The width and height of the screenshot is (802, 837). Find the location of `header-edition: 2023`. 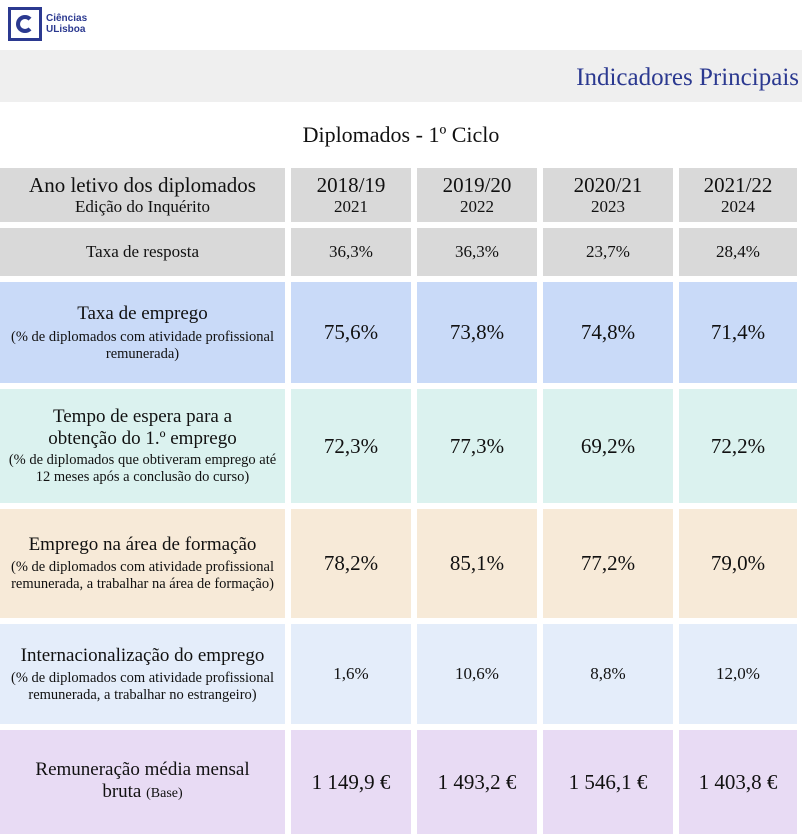

header-edition: 2023 is located at coordinates (608, 206).